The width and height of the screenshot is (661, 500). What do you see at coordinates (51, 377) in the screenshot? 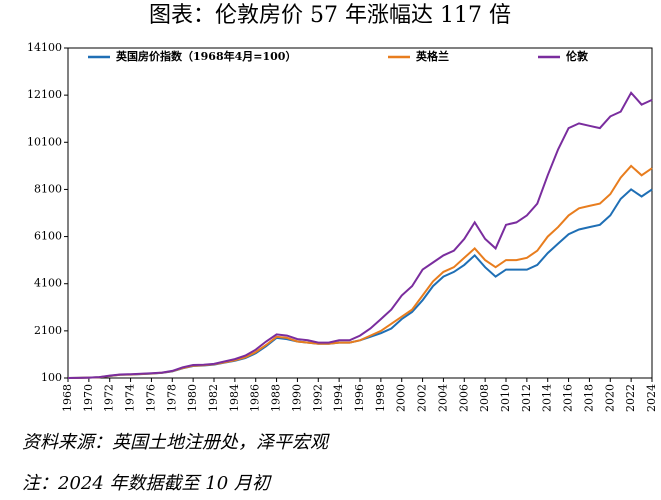
I see `y-tick-label: 100` at bounding box center [51, 377].